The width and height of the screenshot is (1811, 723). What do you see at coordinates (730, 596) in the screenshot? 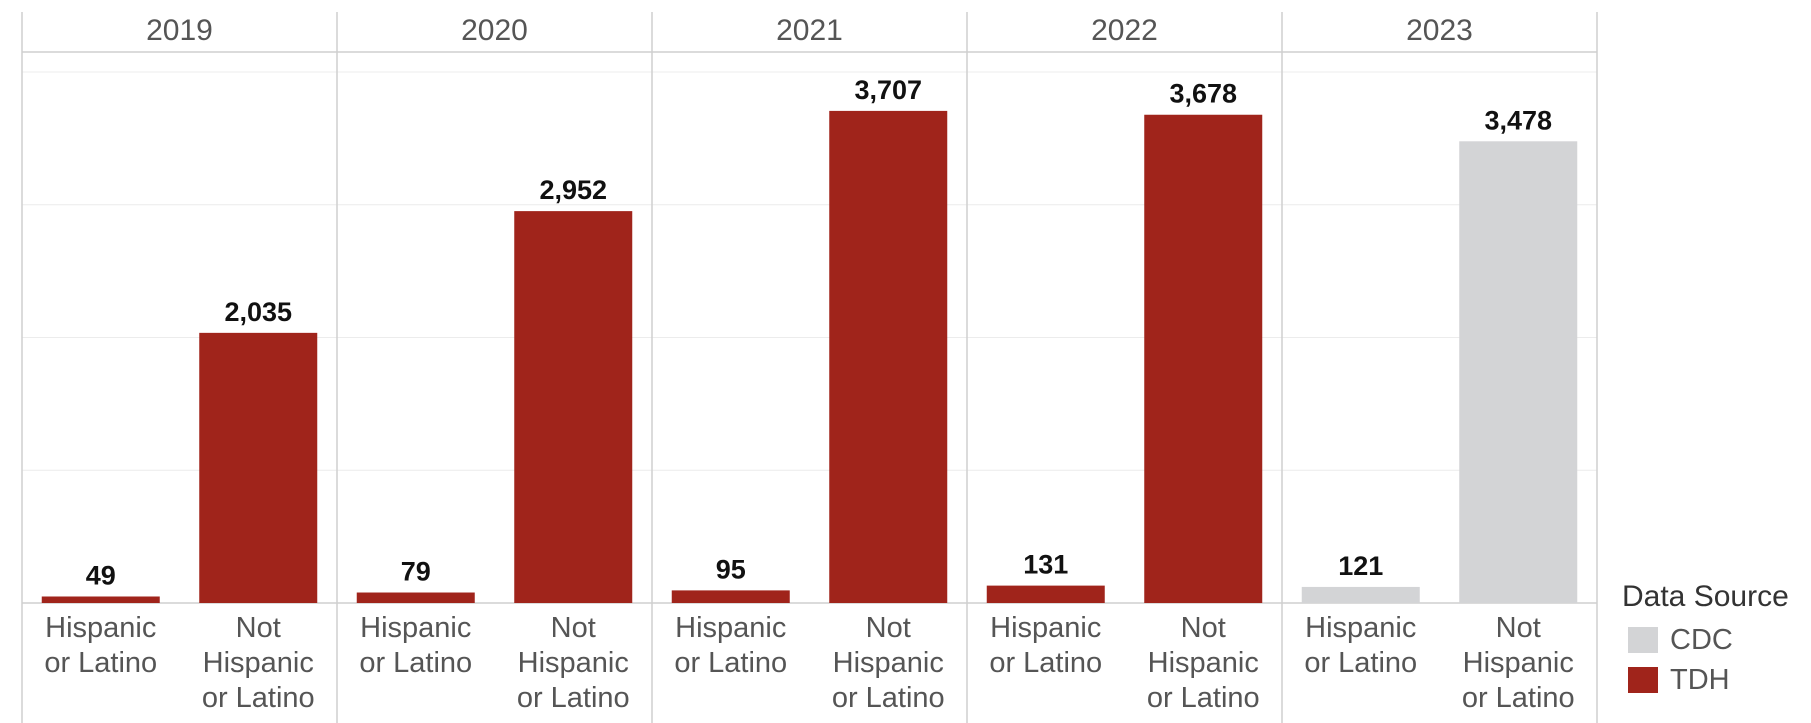
I see `bar-2021-hispanic` at bounding box center [730, 596].